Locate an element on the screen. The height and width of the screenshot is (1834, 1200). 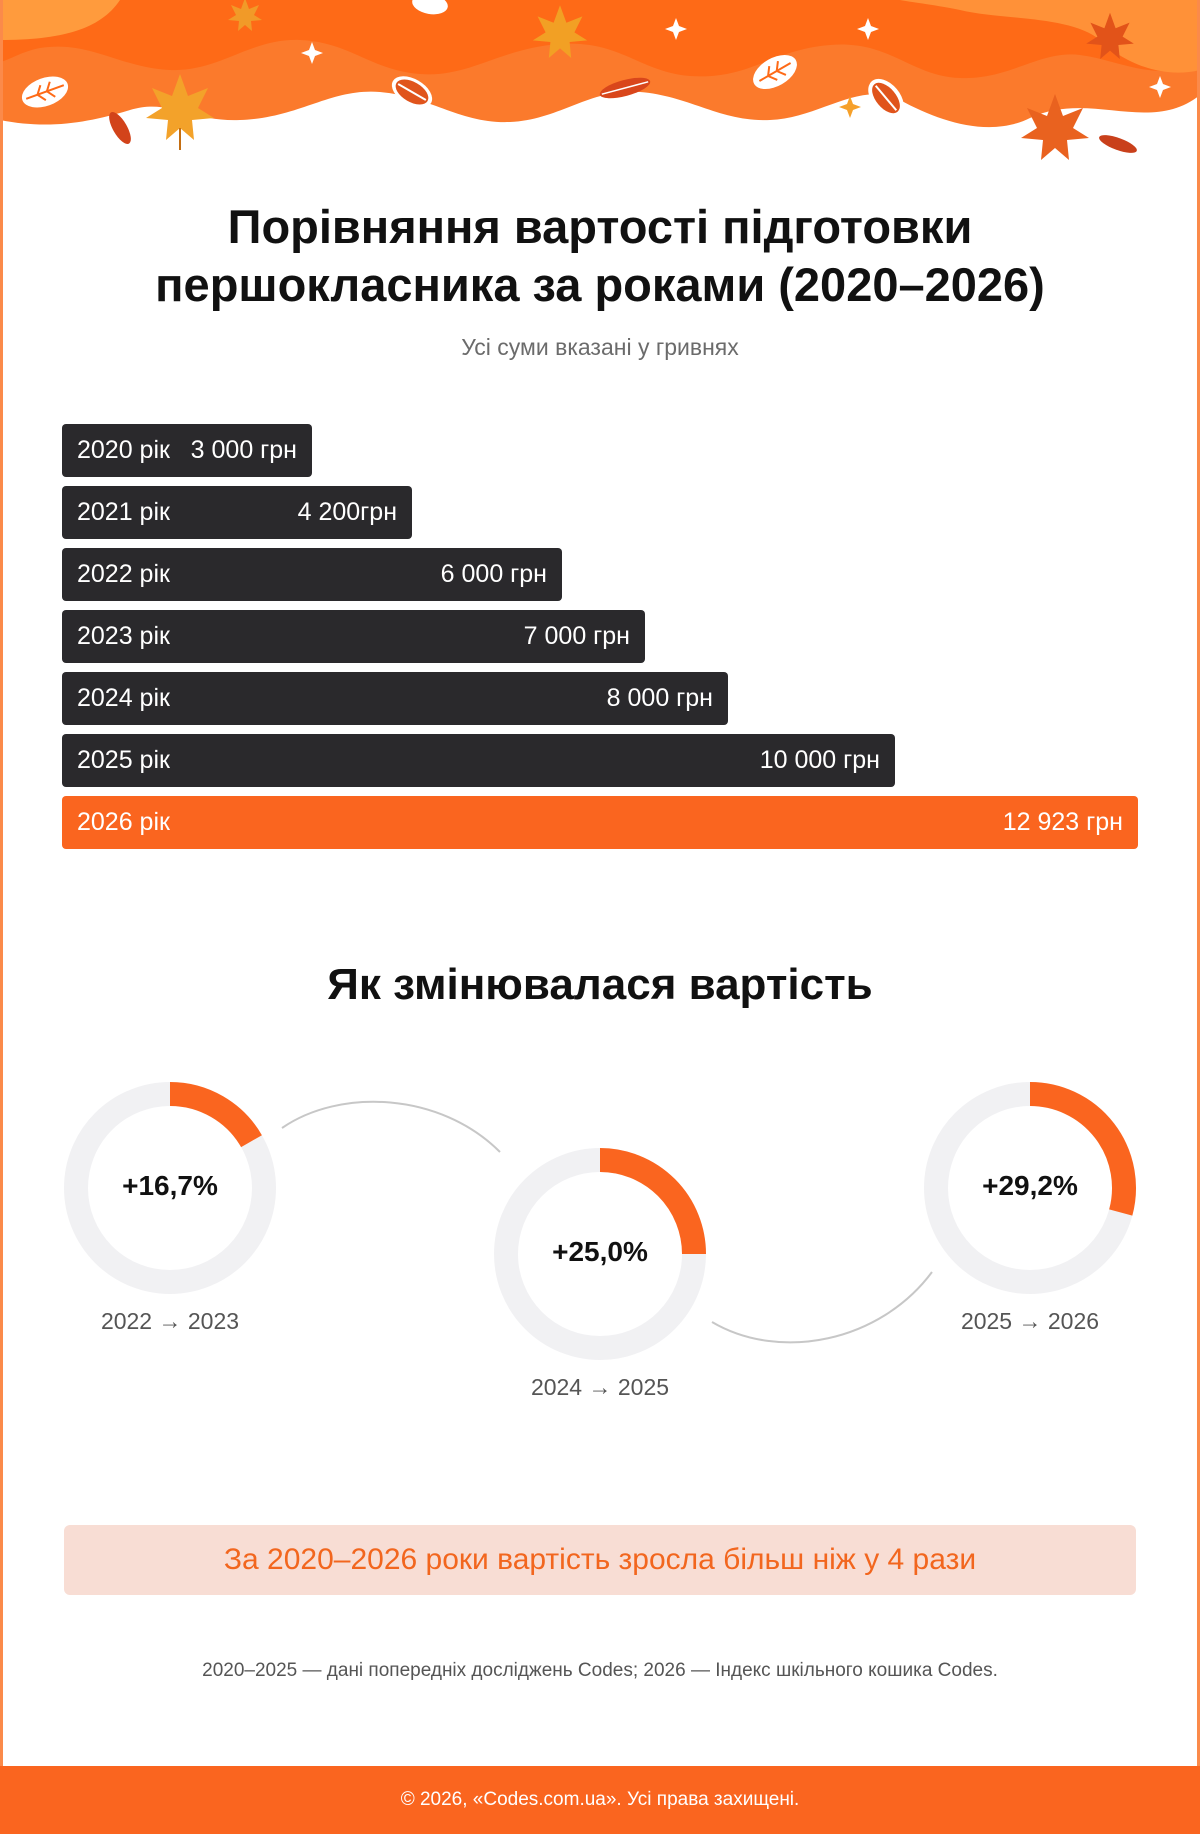
change-donut-charts is located at coordinates (600, 1221).